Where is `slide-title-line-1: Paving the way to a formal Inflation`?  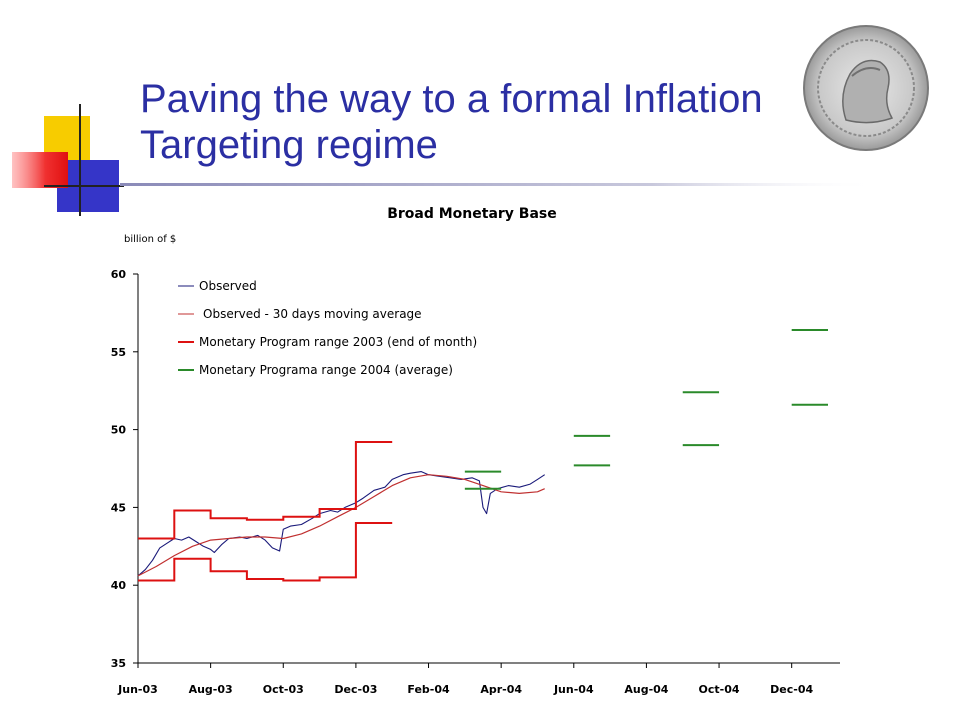 slide-title-line-1: Paving the way to a formal Inflation is located at coordinates (451, 99).